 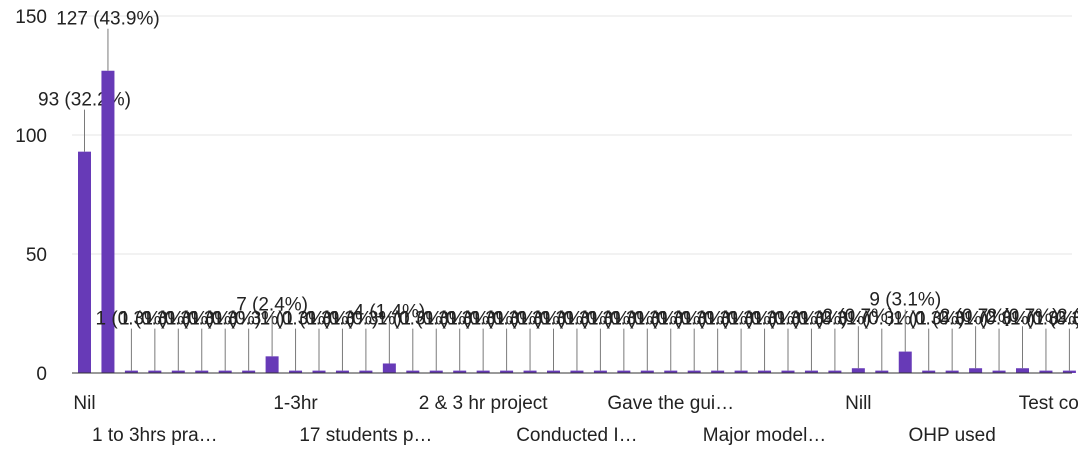 I want to click on y-tick-label: 50, so click(x=36, y=255).